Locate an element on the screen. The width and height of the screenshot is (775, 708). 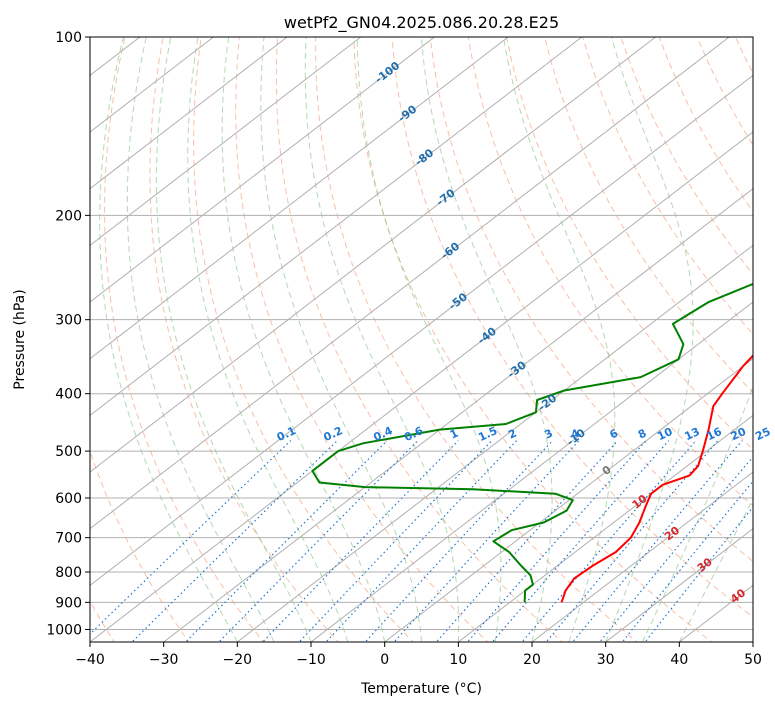
mixing-ratio-label: 25 is located at coordinates (762, 434).